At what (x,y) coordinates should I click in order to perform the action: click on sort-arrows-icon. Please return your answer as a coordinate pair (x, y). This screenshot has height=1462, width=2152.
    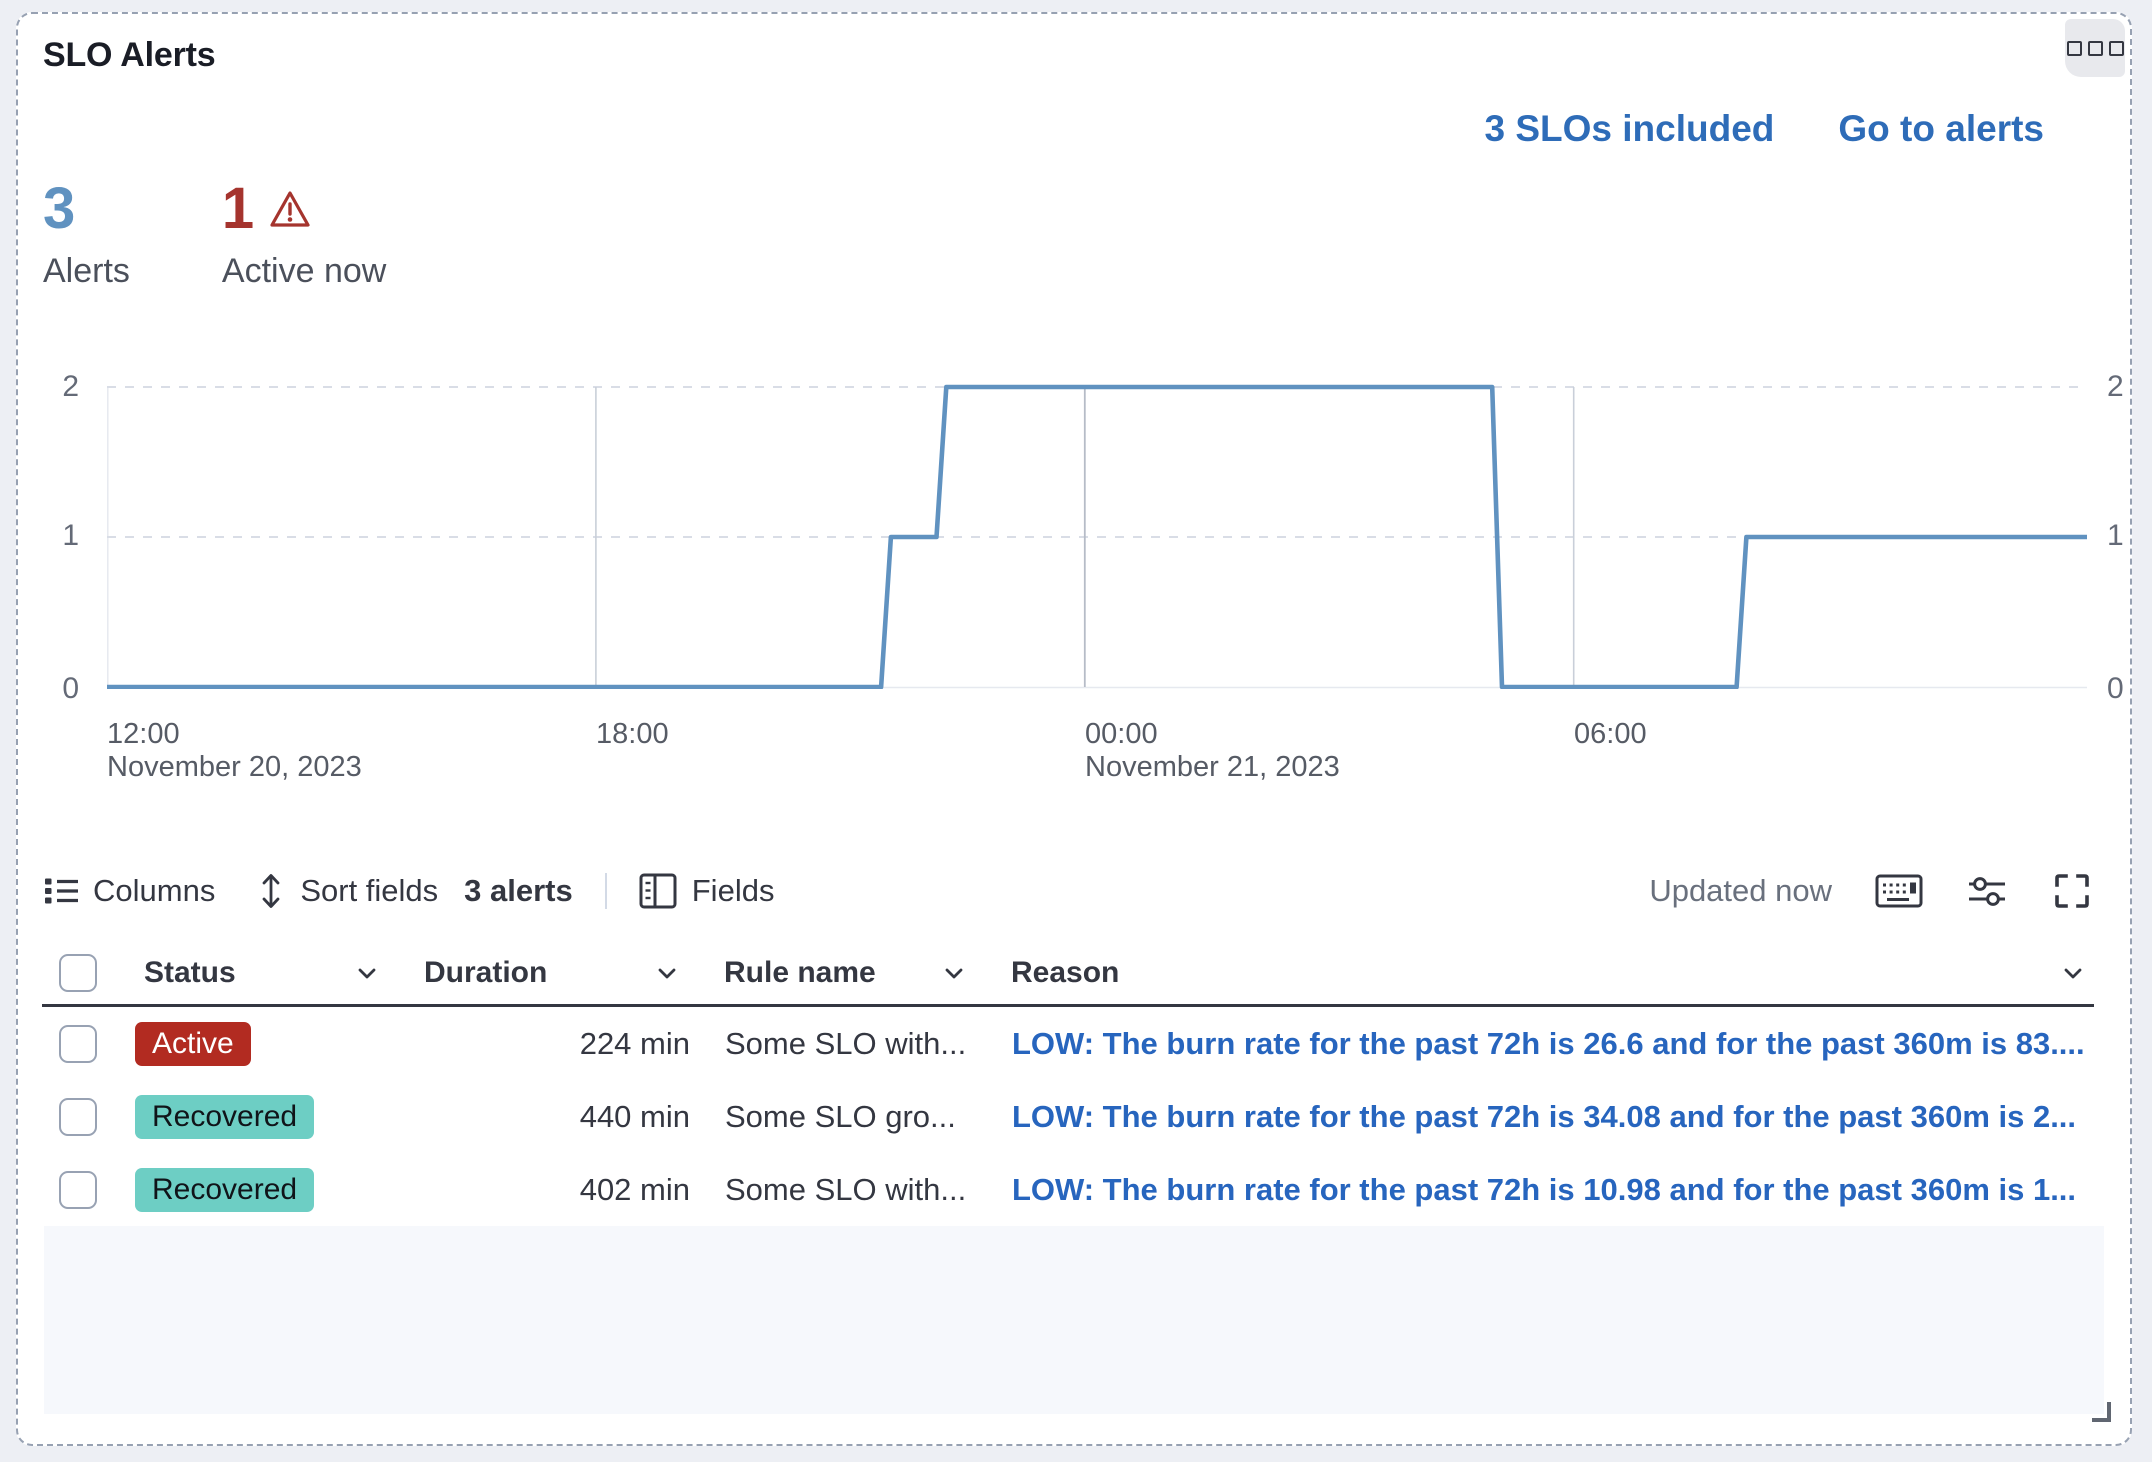
    Looking at the image, I should click on (271, 891).